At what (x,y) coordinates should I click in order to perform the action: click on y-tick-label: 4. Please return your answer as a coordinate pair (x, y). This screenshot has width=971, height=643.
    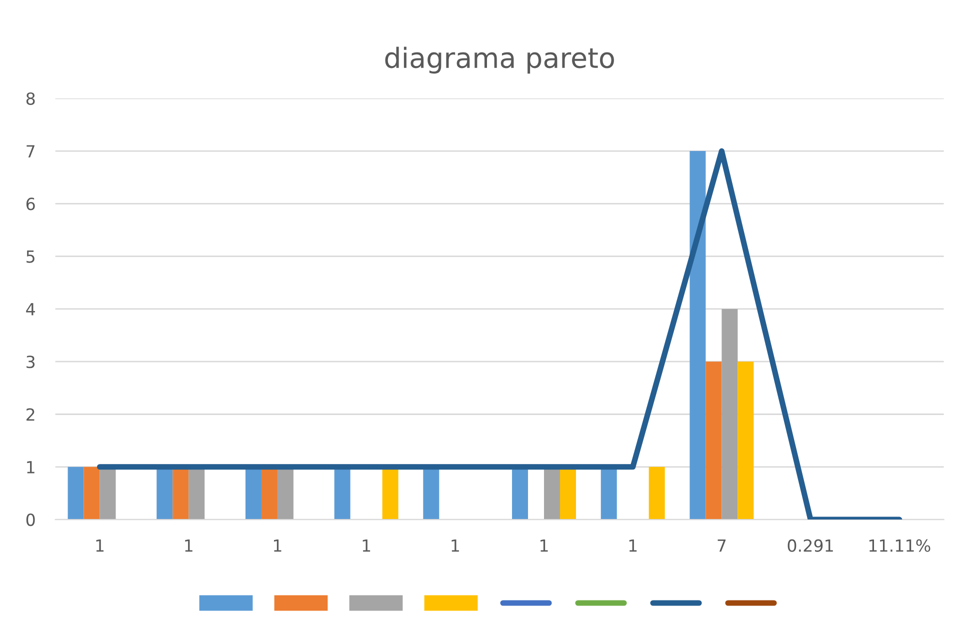
    Looking at the image, I should click on (30, 309).